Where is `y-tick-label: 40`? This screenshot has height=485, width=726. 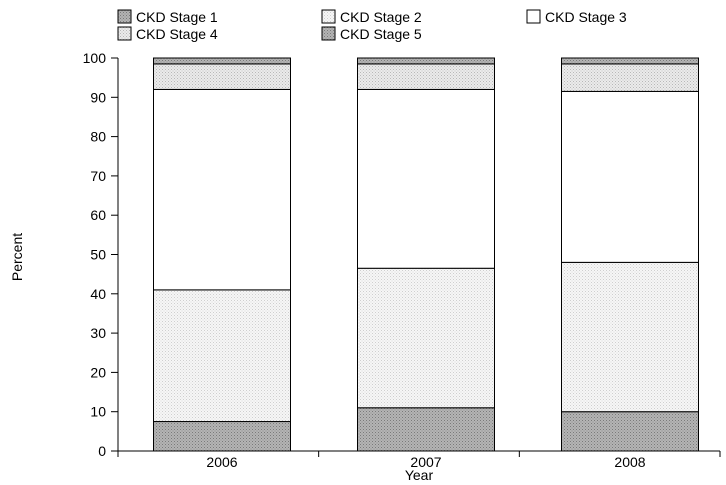 y-tick-label: 40 is located at coordinates (98, 294).